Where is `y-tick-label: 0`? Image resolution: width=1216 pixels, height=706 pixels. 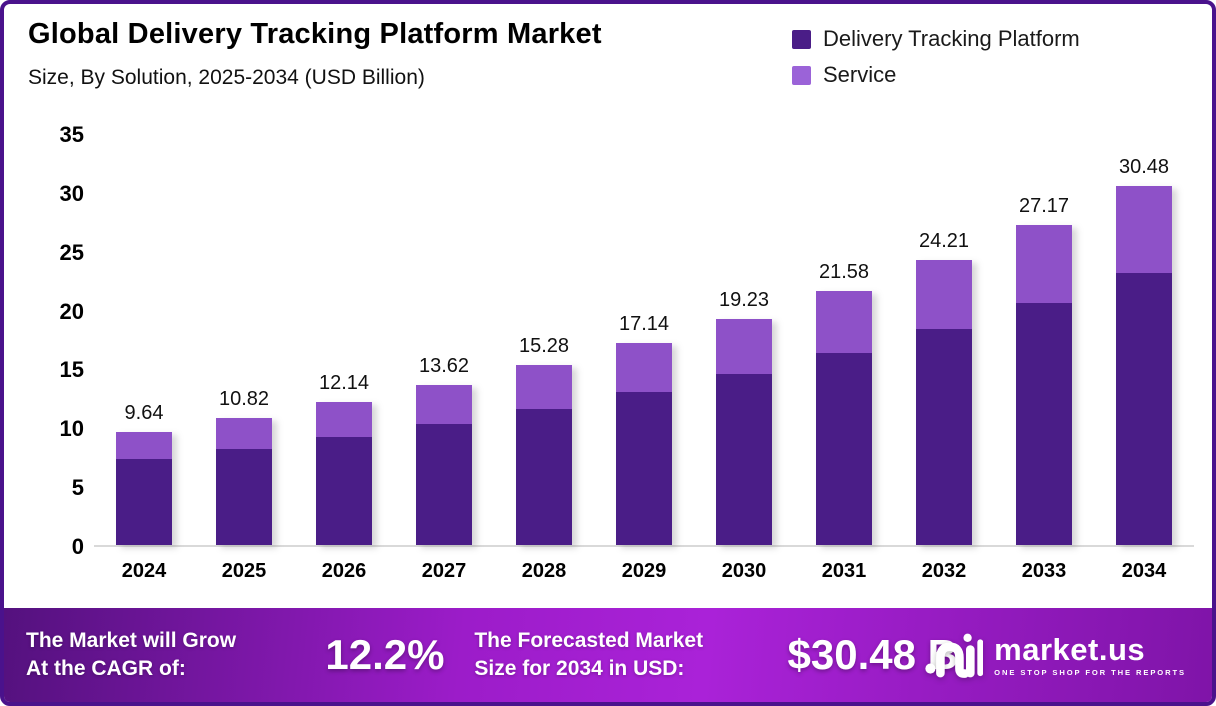 y-tick-label: 0 is located at coordinates (77, 546).